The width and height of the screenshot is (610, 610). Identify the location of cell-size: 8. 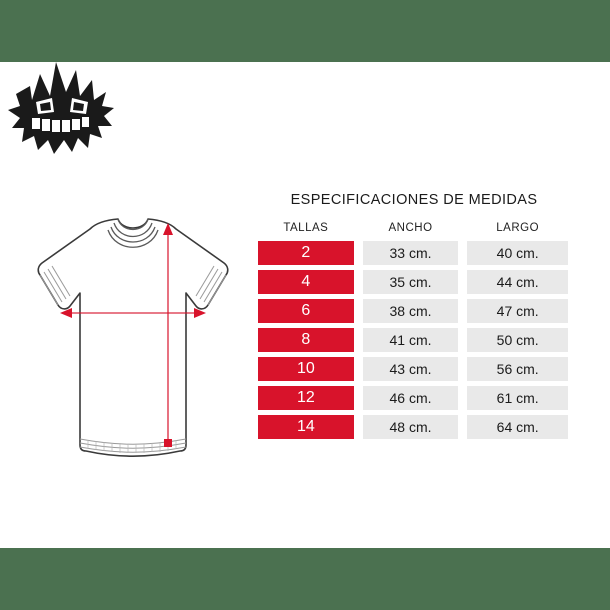
(306, 340).